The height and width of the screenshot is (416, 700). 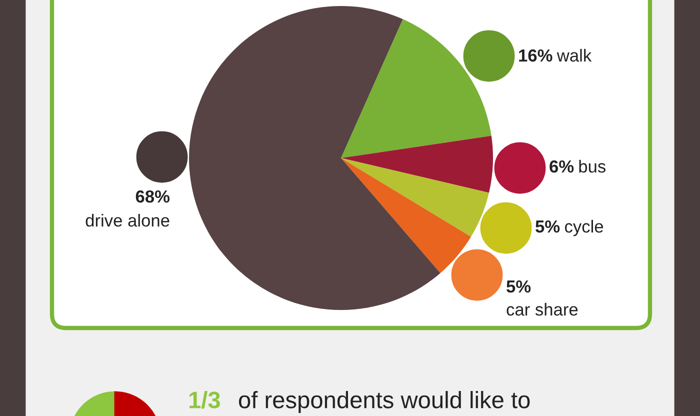 I want to click on slice-label: bus, so click(x=592, y=166).